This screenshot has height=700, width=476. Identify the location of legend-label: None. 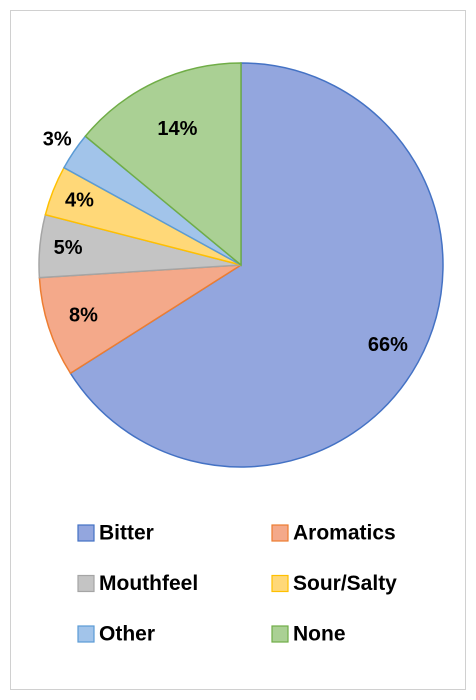
(319, 634).